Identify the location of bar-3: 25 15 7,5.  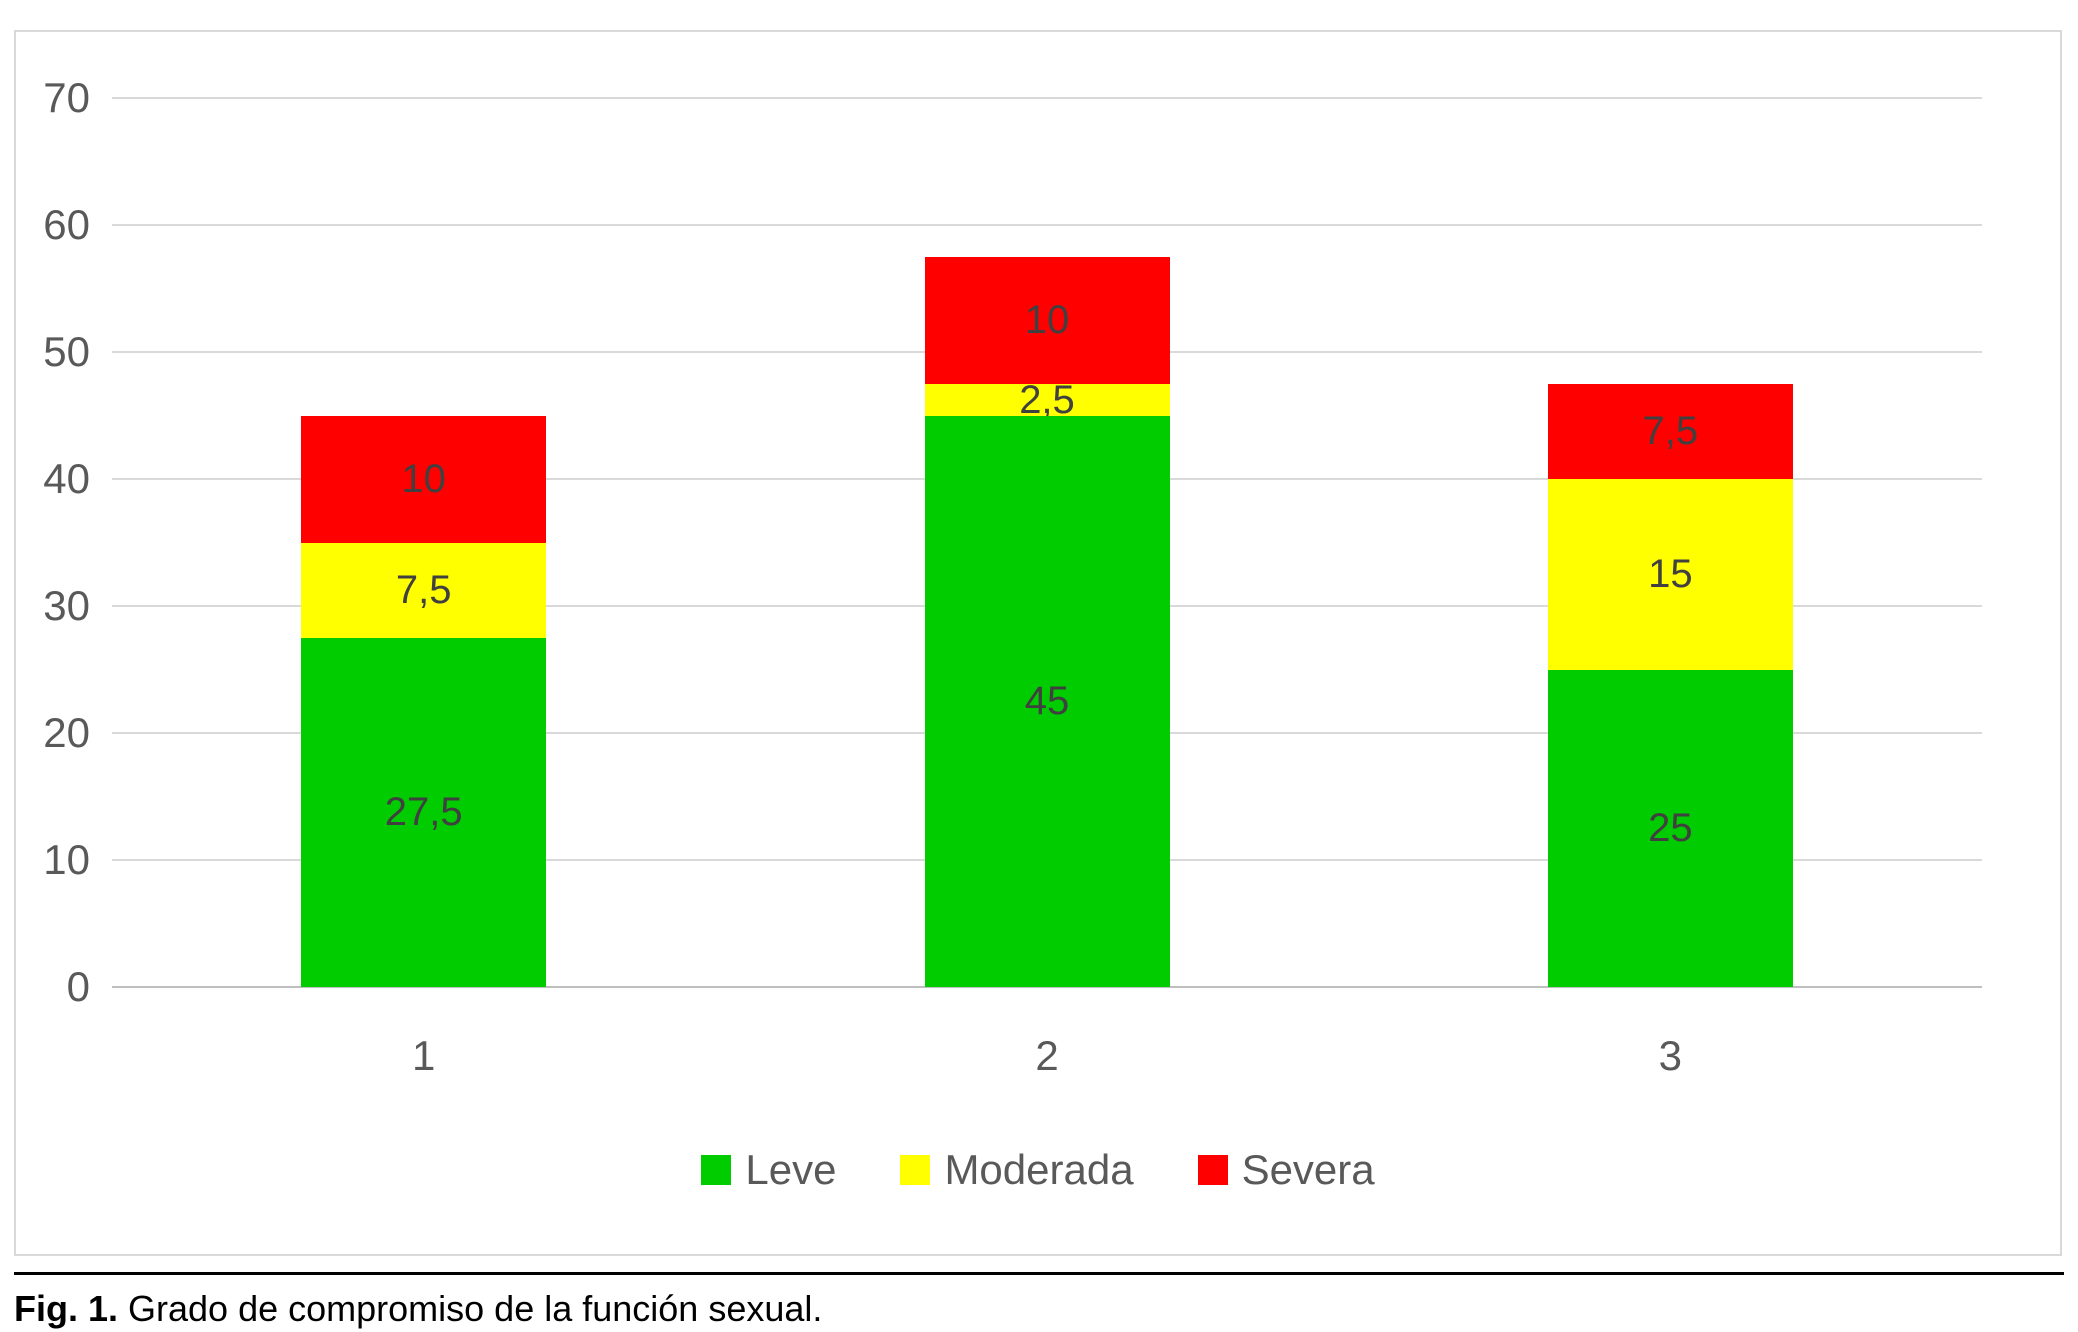
(1670, 685).